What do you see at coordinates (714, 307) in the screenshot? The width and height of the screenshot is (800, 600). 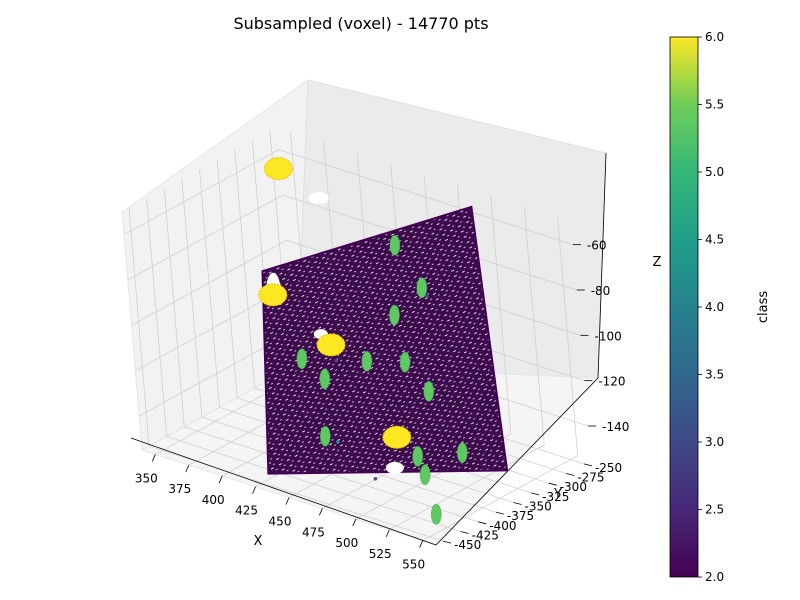 I see `colorbar-tick-label: 4.0` at bounding box center [714, 307].